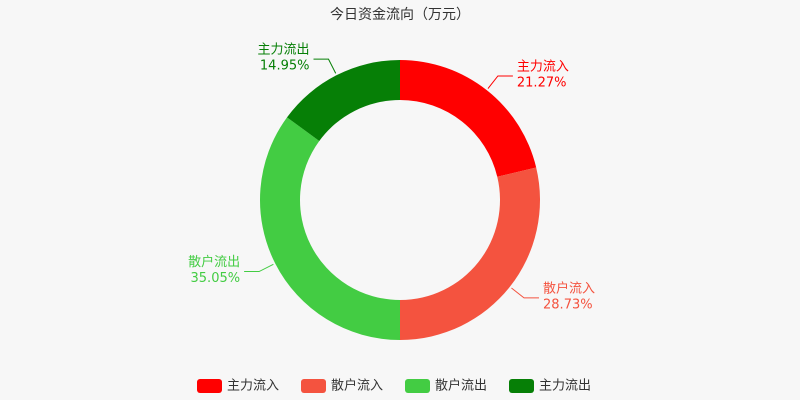 Image resolution: width=800 pixels, height=400 pixels. I want to click on slice-label: 散户流出, so click(214, 262).